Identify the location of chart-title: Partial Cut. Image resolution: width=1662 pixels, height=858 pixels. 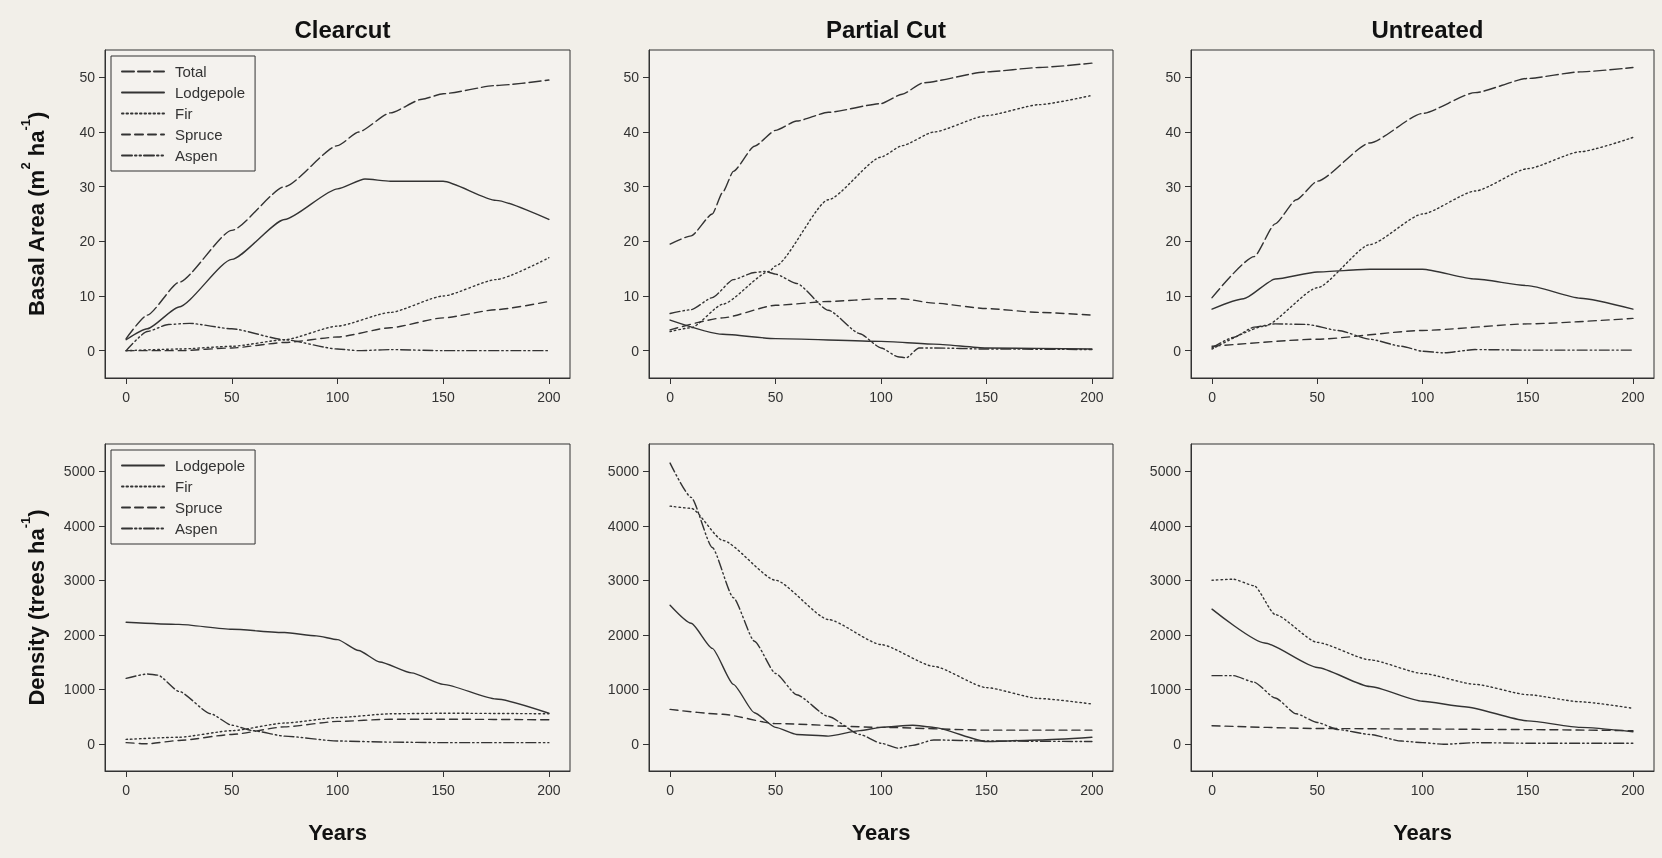
(886, 29).